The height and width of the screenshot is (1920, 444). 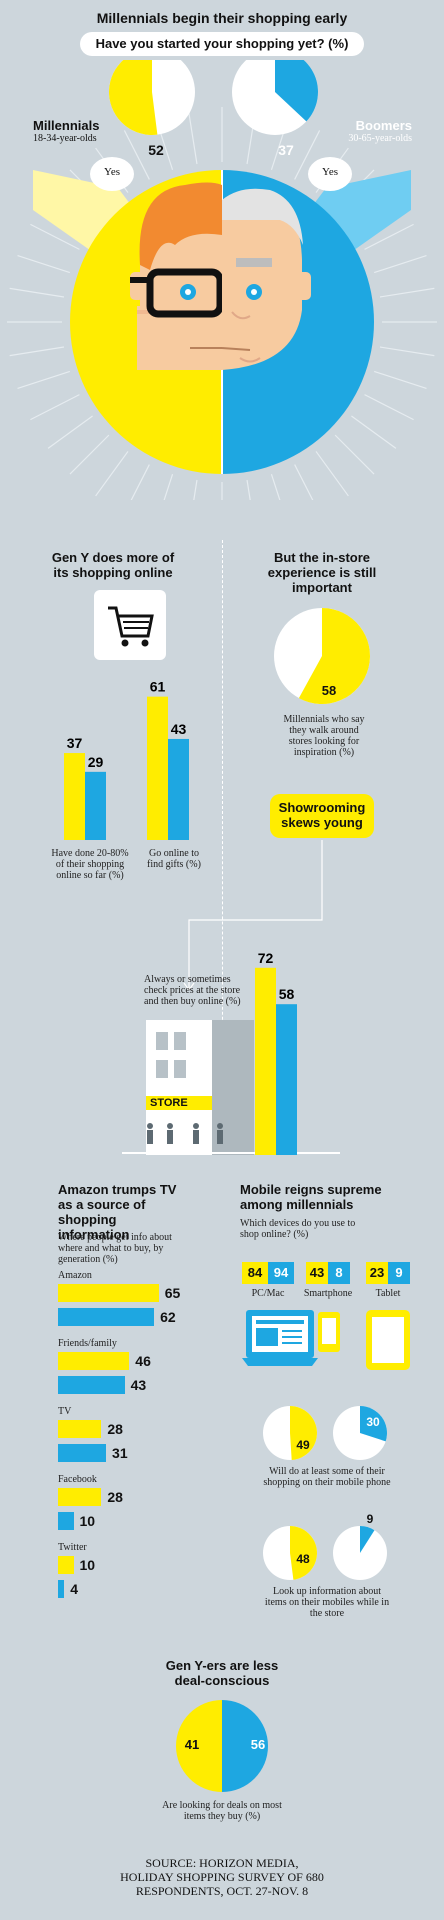 I want to click on millennials-yes-bubble, so click(x=112, y=174).